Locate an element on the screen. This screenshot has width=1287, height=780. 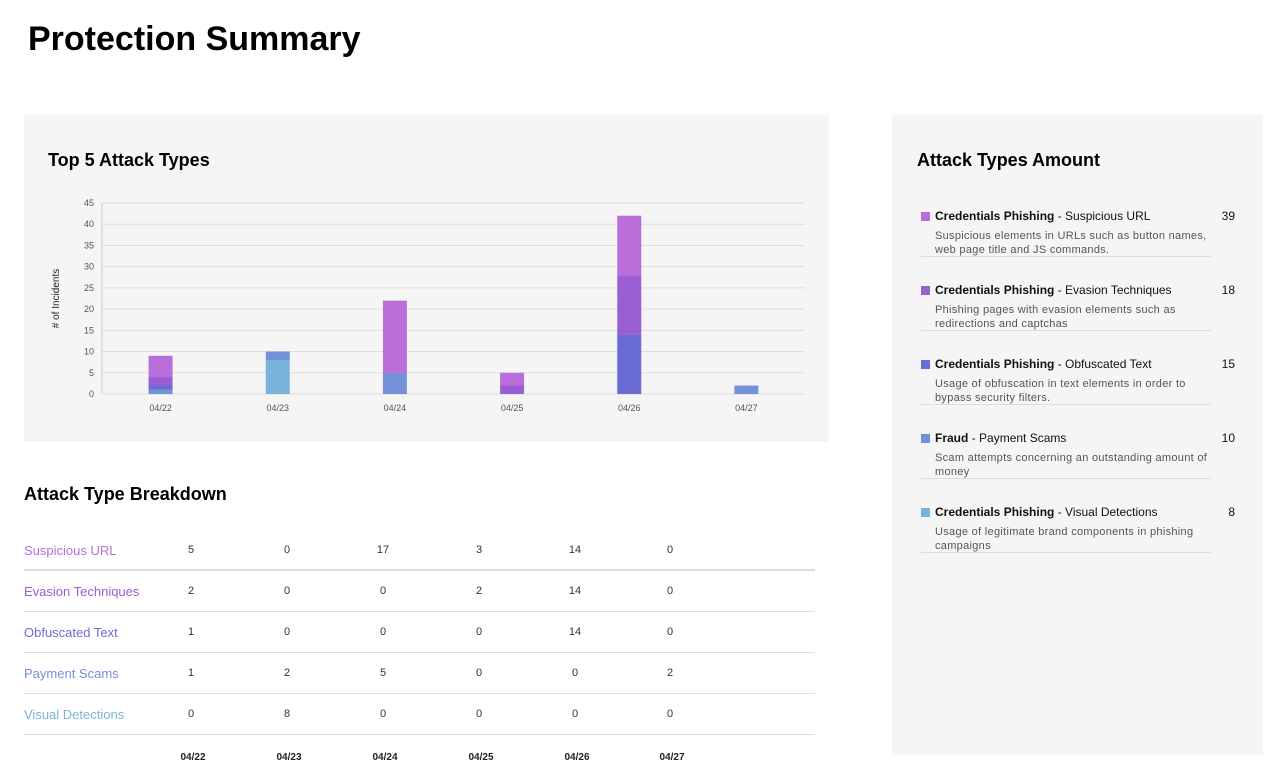
amount-item-name: Credentials Phishing - Obfuscated Text is located at coordinates (1043, 364).